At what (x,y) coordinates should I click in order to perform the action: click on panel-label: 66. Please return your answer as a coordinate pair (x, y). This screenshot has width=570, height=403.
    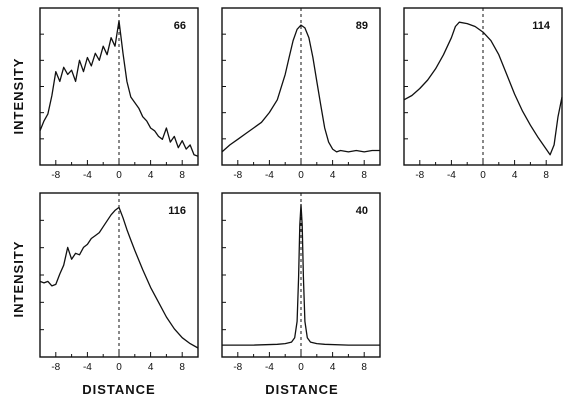
    Looking at the image, I should click on (180, 26).